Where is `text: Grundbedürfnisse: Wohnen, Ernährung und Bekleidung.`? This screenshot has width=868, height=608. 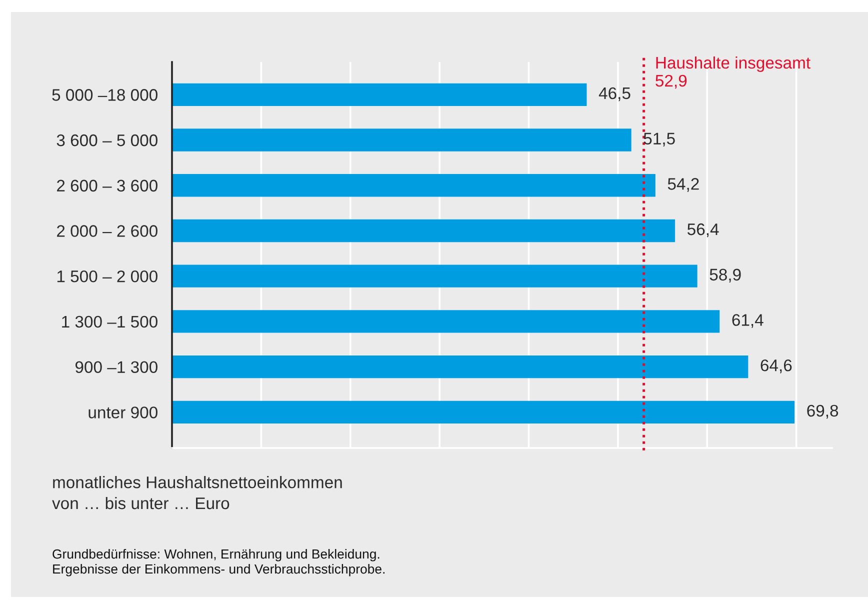 text: Grundbedürfnisse: Wohnen, Ernährung und Bekleidung. is located at coordinates (216, 555).